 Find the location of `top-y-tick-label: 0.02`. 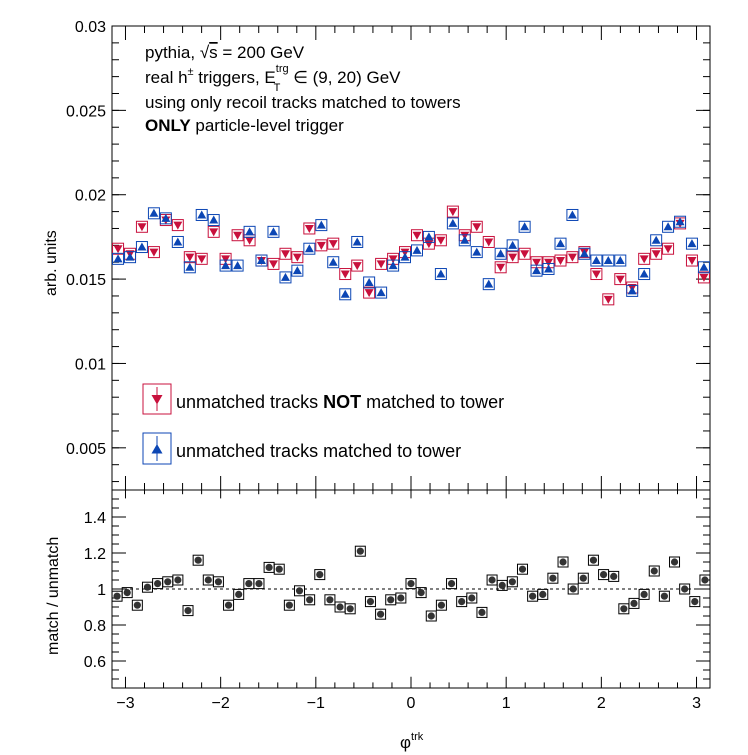

top-y-tick-label: 0.02 is located at coordinates (90, 196).